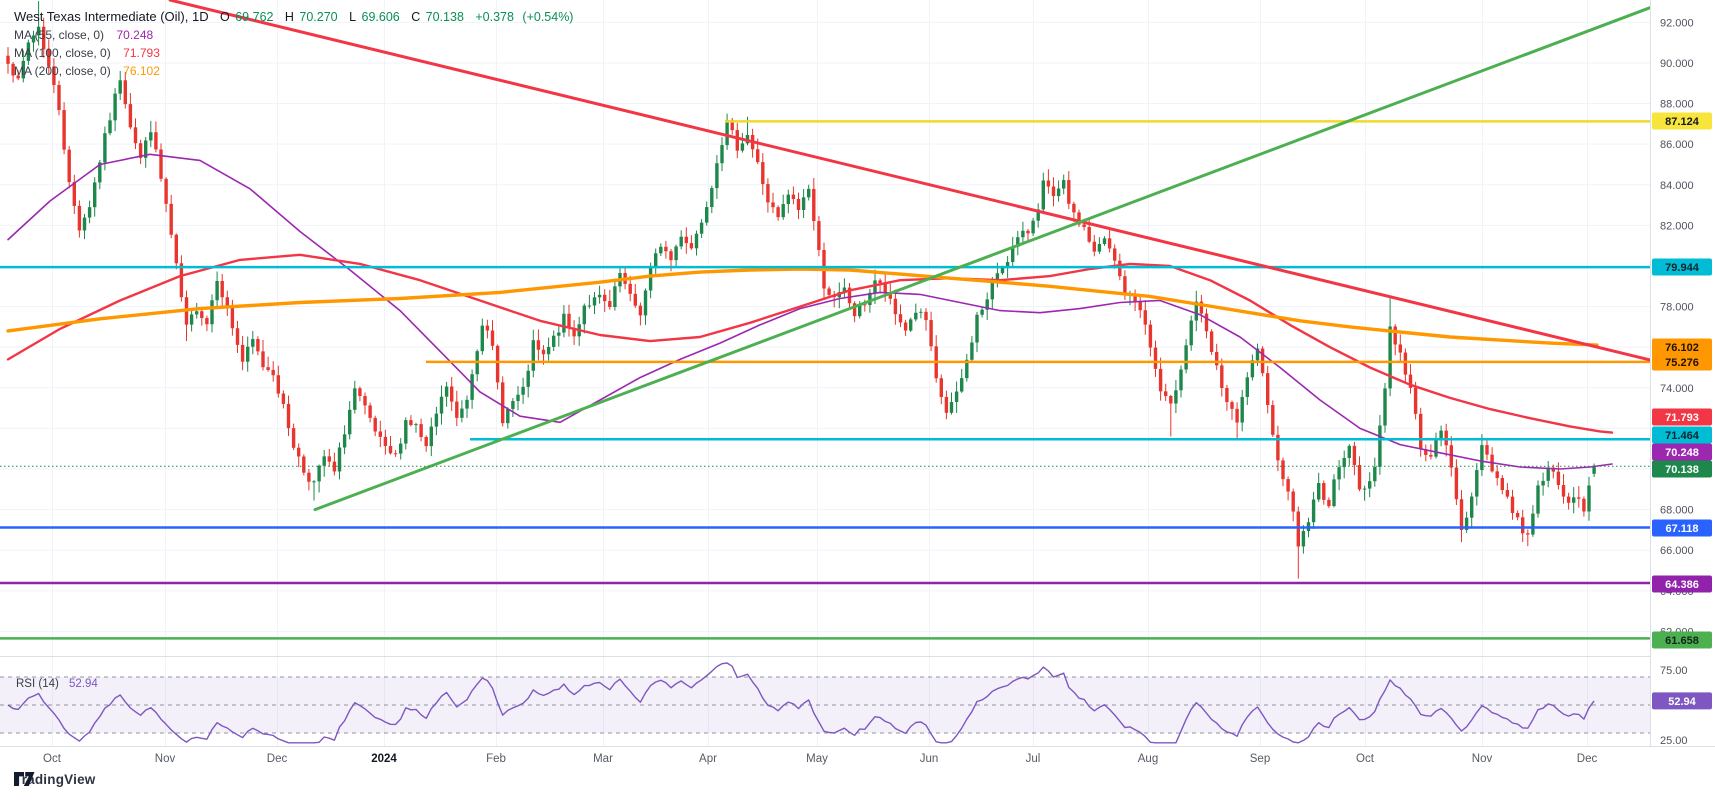 The height and width of the screenshot is (808, 1715). I want to click on rsi-indicator-legend: RSI (14) 52.94, so click(57, 684).